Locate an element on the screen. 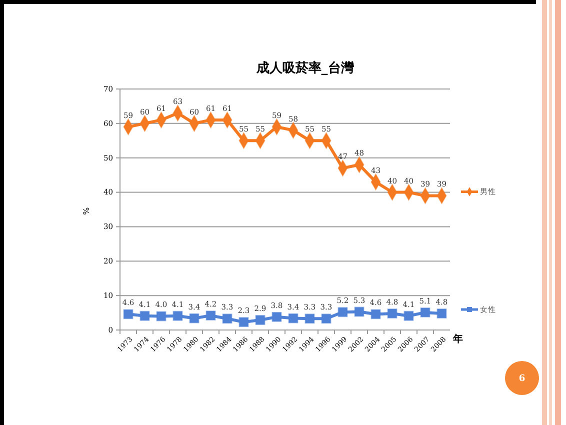 The height and width of the screenshot is (425, 566). x-axis-title: 年 is located at coordinates (457, 339).